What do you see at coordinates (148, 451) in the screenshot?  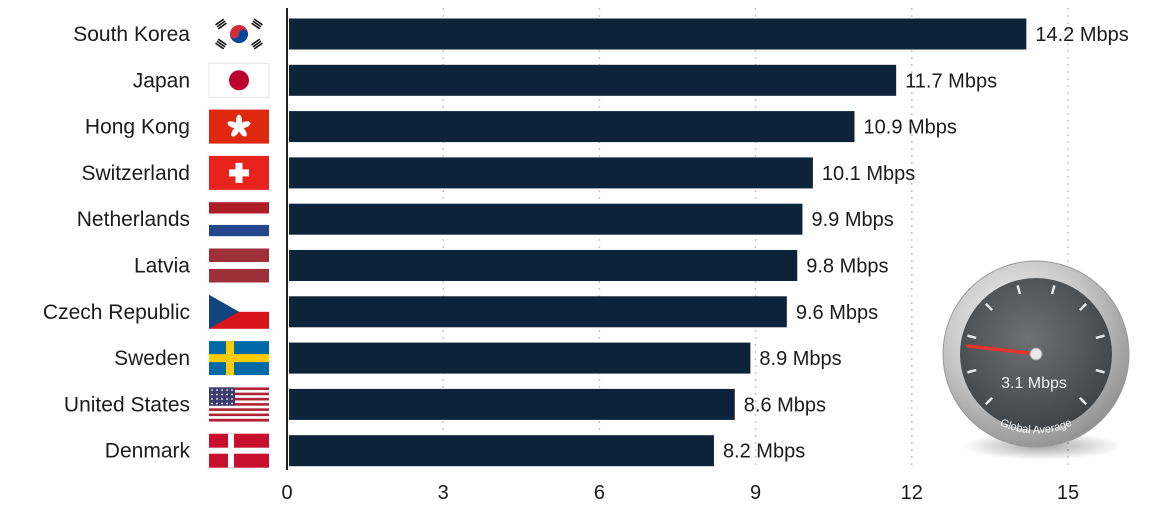 I see `category-label: Denmark` at bounding box center [148, 451].